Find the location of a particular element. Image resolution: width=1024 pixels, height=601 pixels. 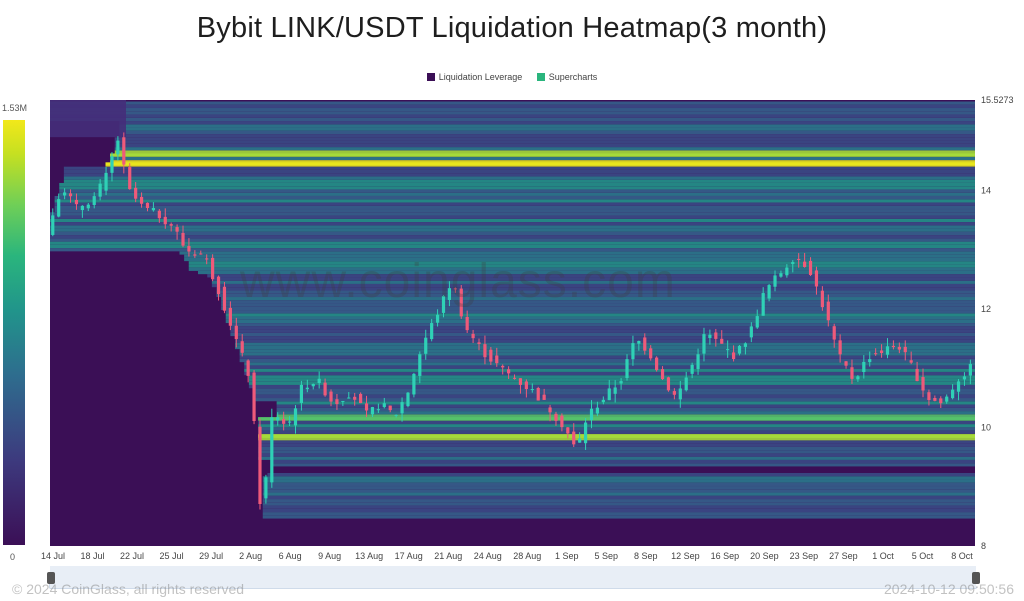

y-tick-label: 10 is located at coordinates (986, 427).